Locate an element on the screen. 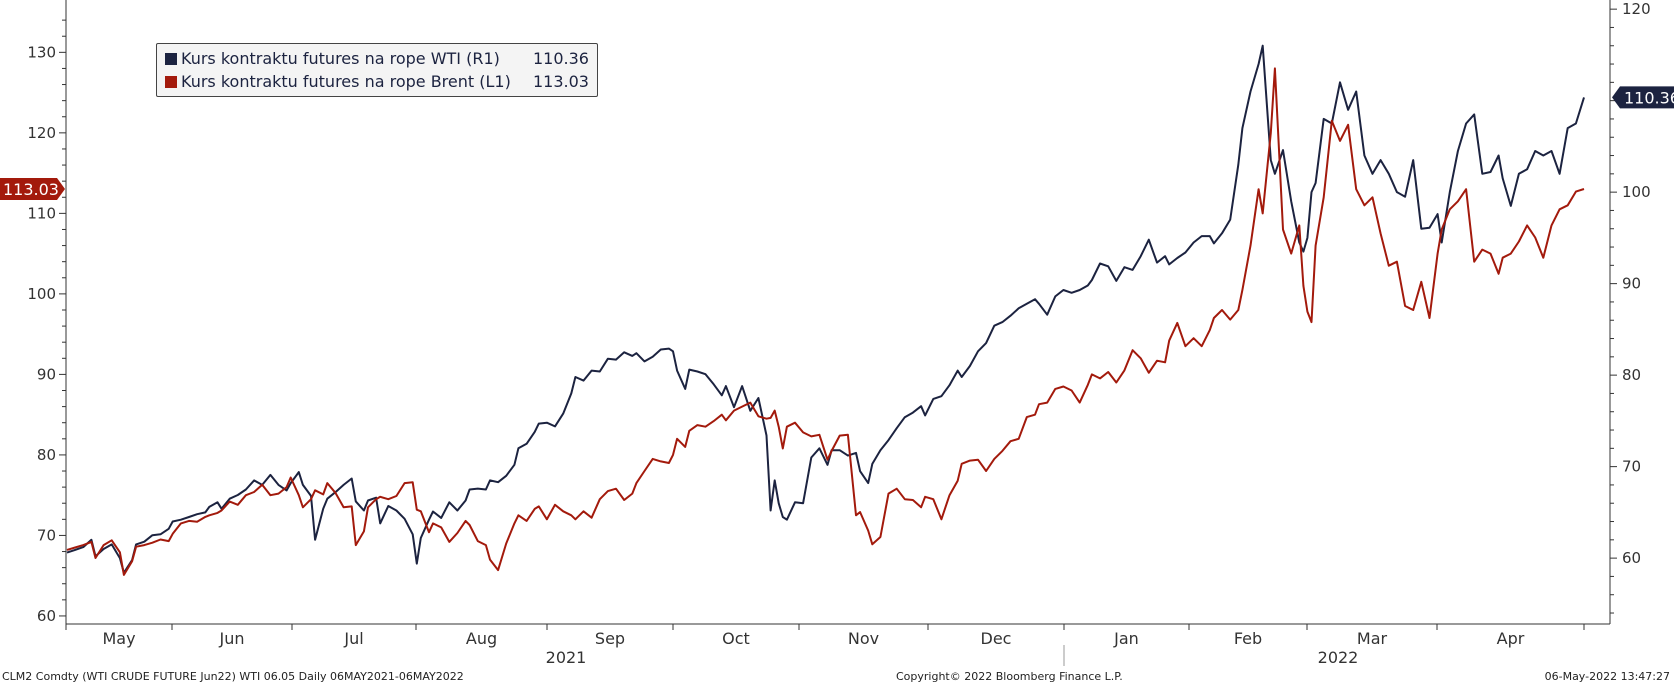 Image resolution: width=1676 pixels, height=685 pixels. legend-value-wti: 110.36 is located at coordinates (561, 58).